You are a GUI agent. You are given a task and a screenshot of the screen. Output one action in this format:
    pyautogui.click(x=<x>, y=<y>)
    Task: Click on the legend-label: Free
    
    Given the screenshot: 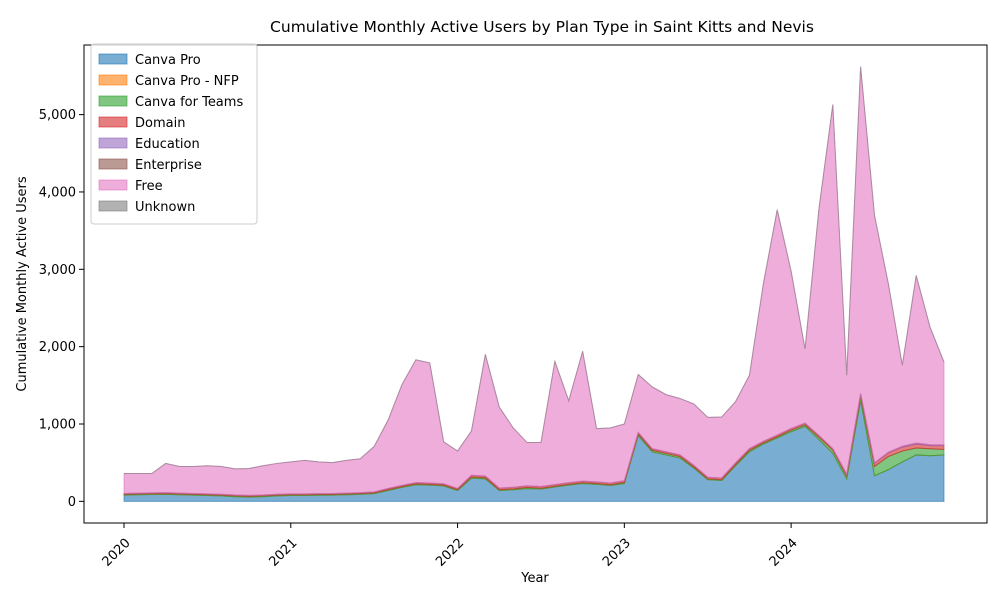 What is the action you would take?
    pyautogui.click(x=149, y=186)
    